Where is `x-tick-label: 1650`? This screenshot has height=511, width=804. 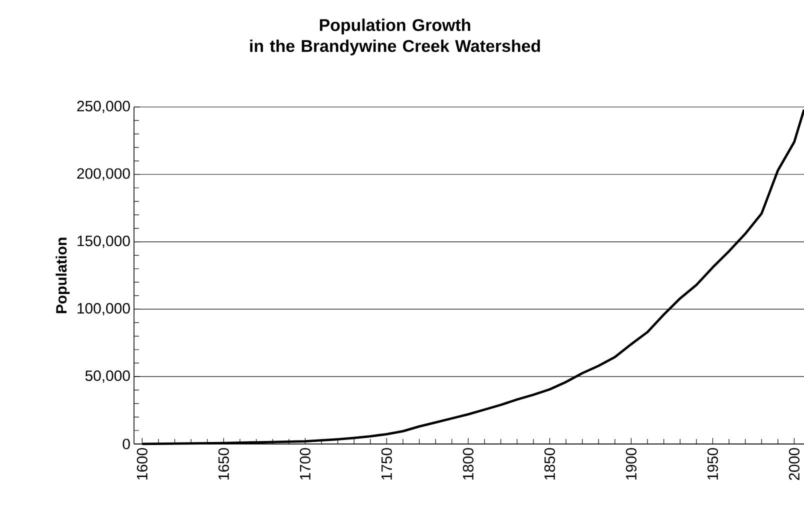 x-tick-label: 1650 is located at coordinates (223, 464).